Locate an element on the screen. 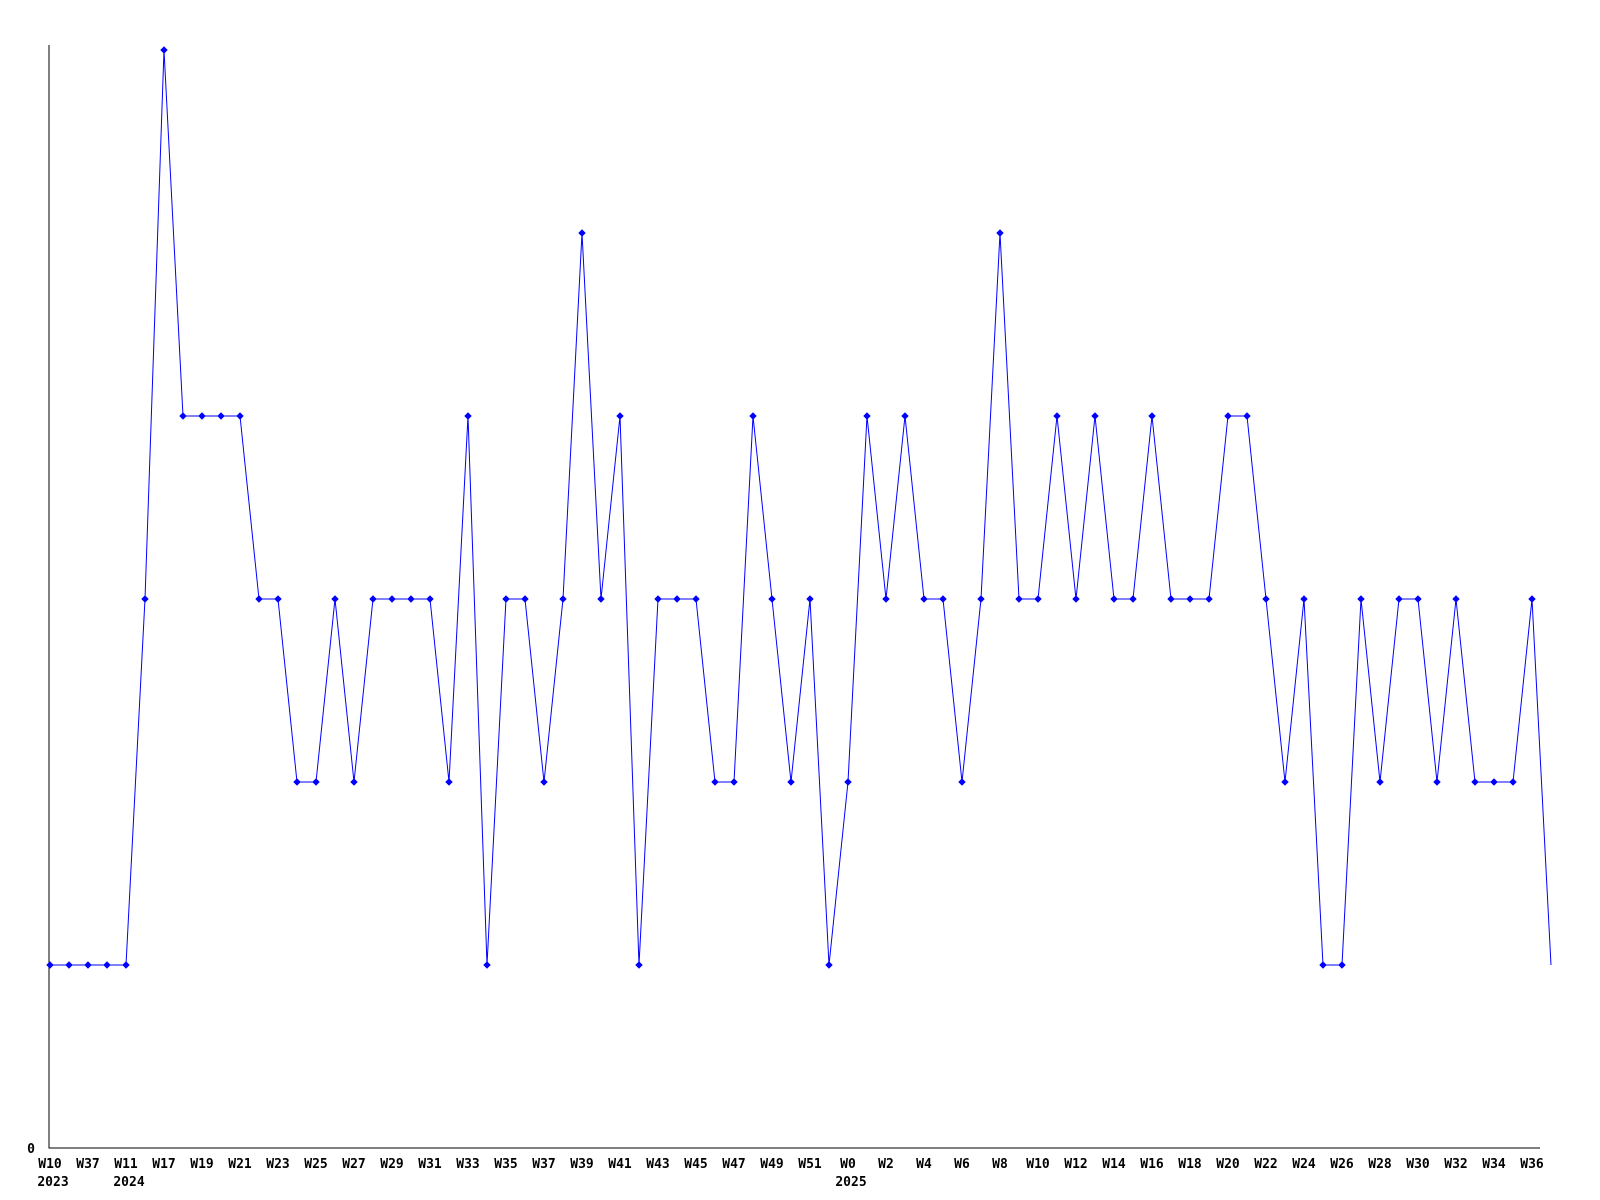 This screenshot has width=1600, height=1200. x-tick-label: W26 is located at coordinates (1342, 1164).